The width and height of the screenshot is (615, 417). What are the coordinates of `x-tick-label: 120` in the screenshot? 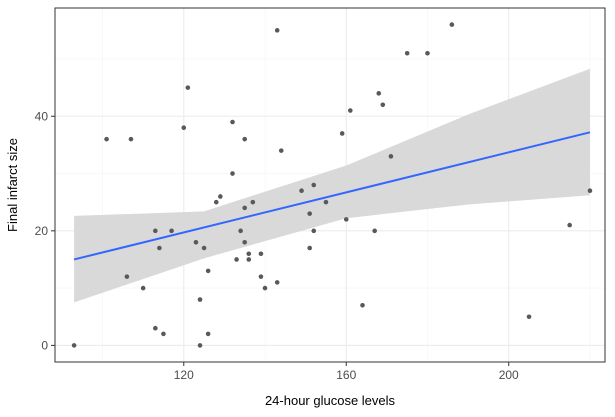 It's located at (184, 375).